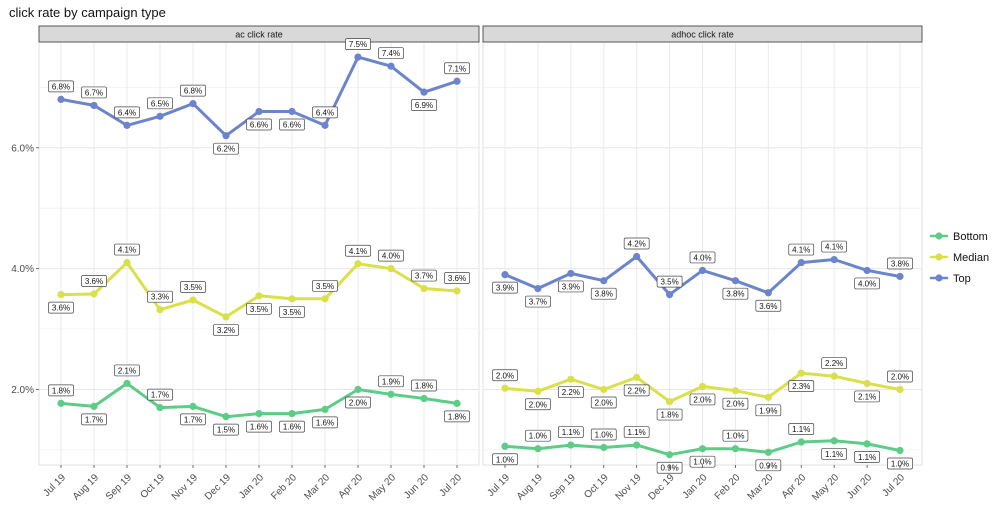 The height and width of the screenshot is (512, 1000). What do you see at coordinates (958, 237) in the screenshot?
I see `legend-item-bottom: Bottom` at bounding box center [958, 237].